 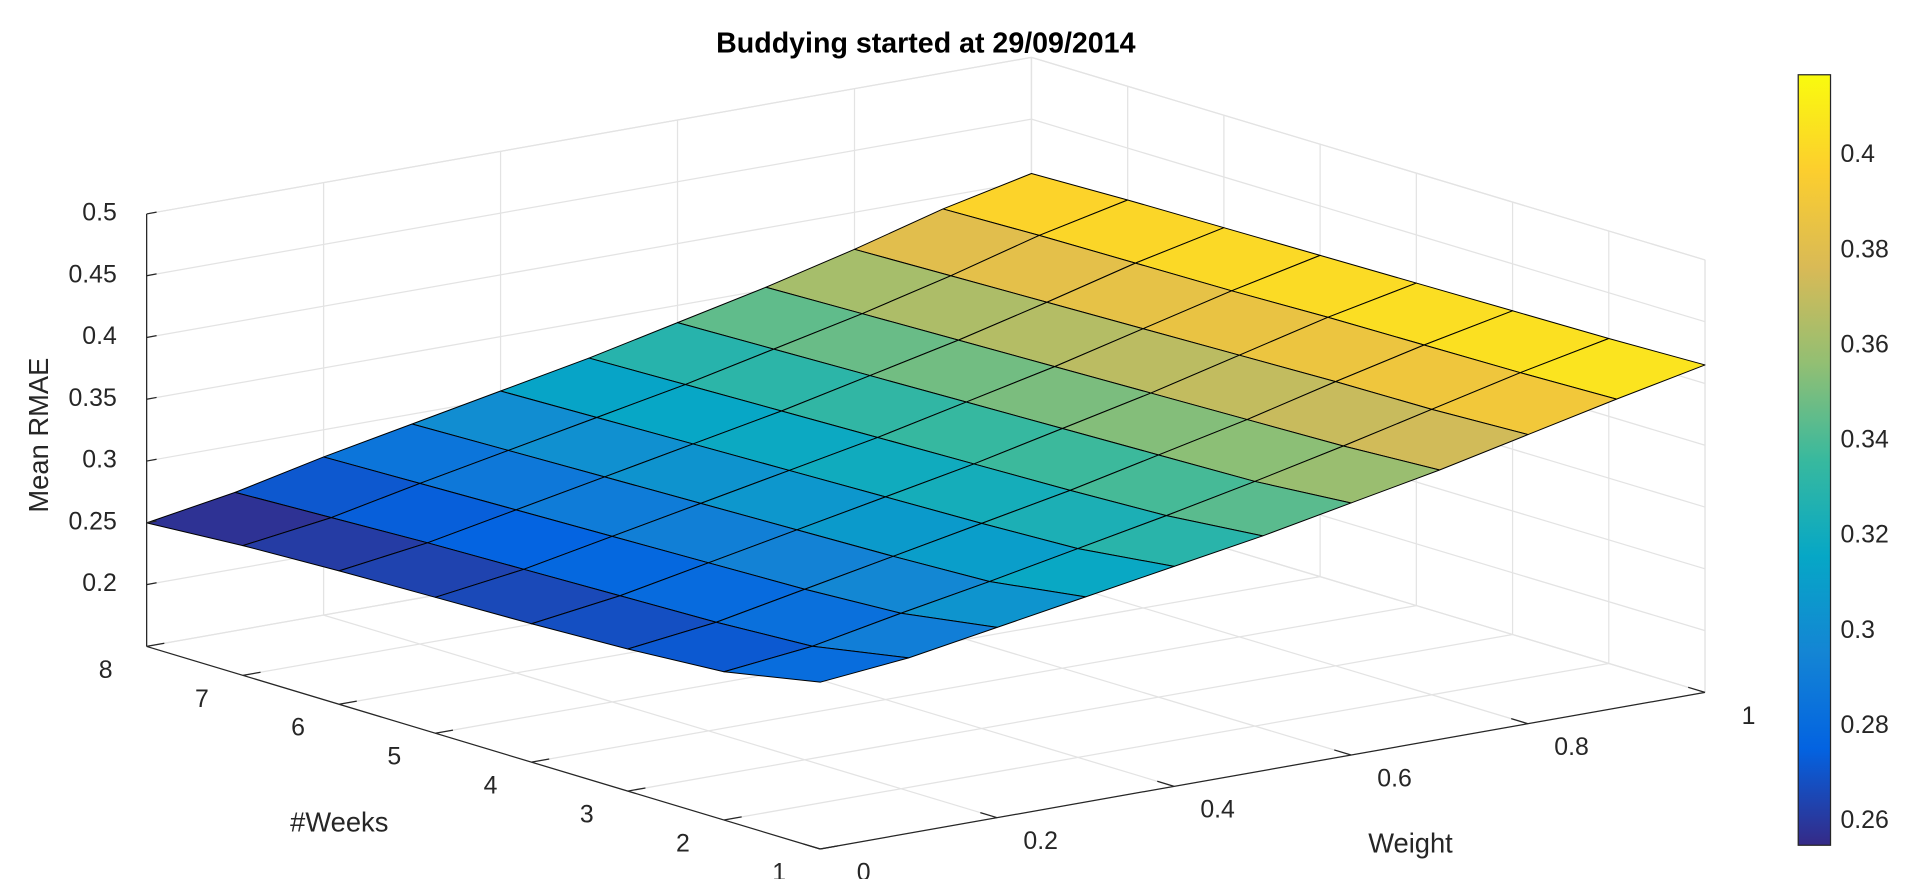 I want to click on y-axis, so click(x=483, y=747).